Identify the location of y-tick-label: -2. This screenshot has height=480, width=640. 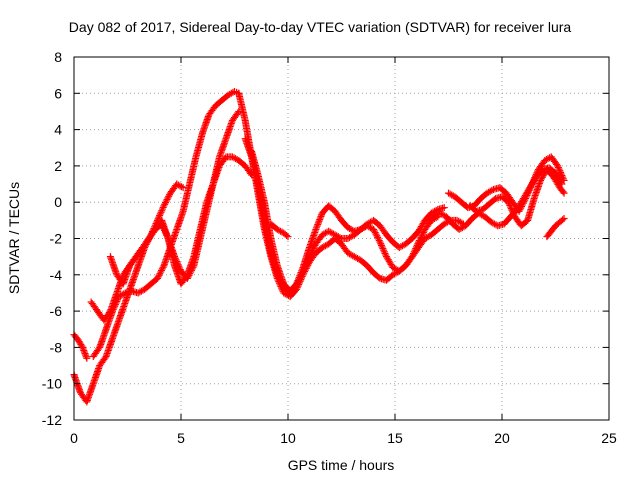
(56, 239).